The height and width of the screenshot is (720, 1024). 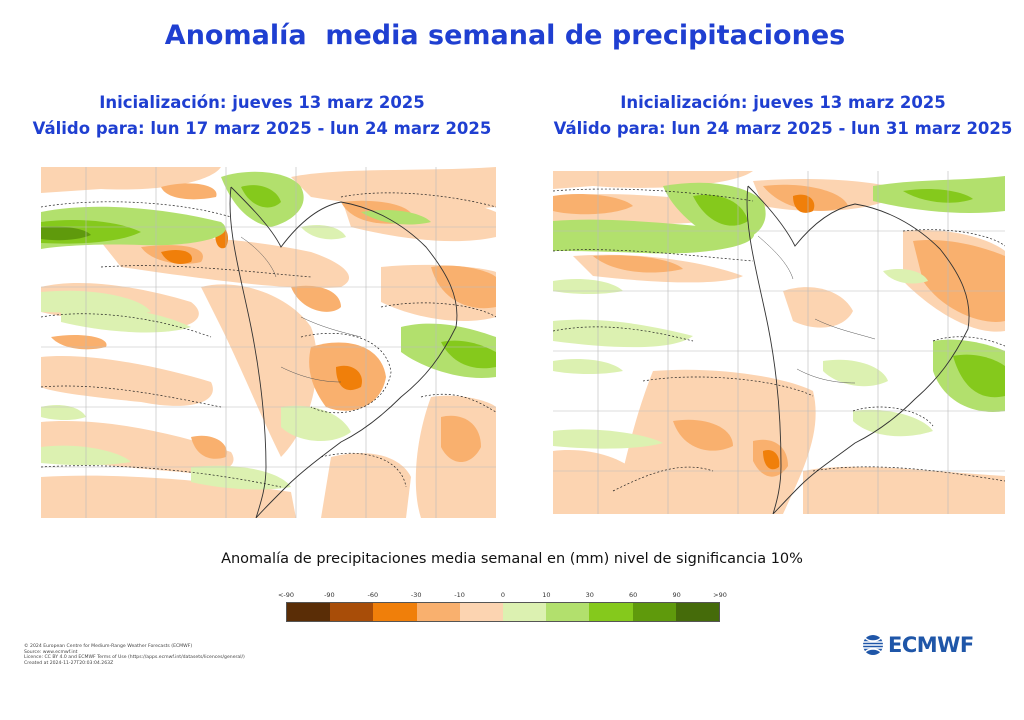 I want to click on ecmwf-logo-text: ECMWF, so click(x=931, y=645).